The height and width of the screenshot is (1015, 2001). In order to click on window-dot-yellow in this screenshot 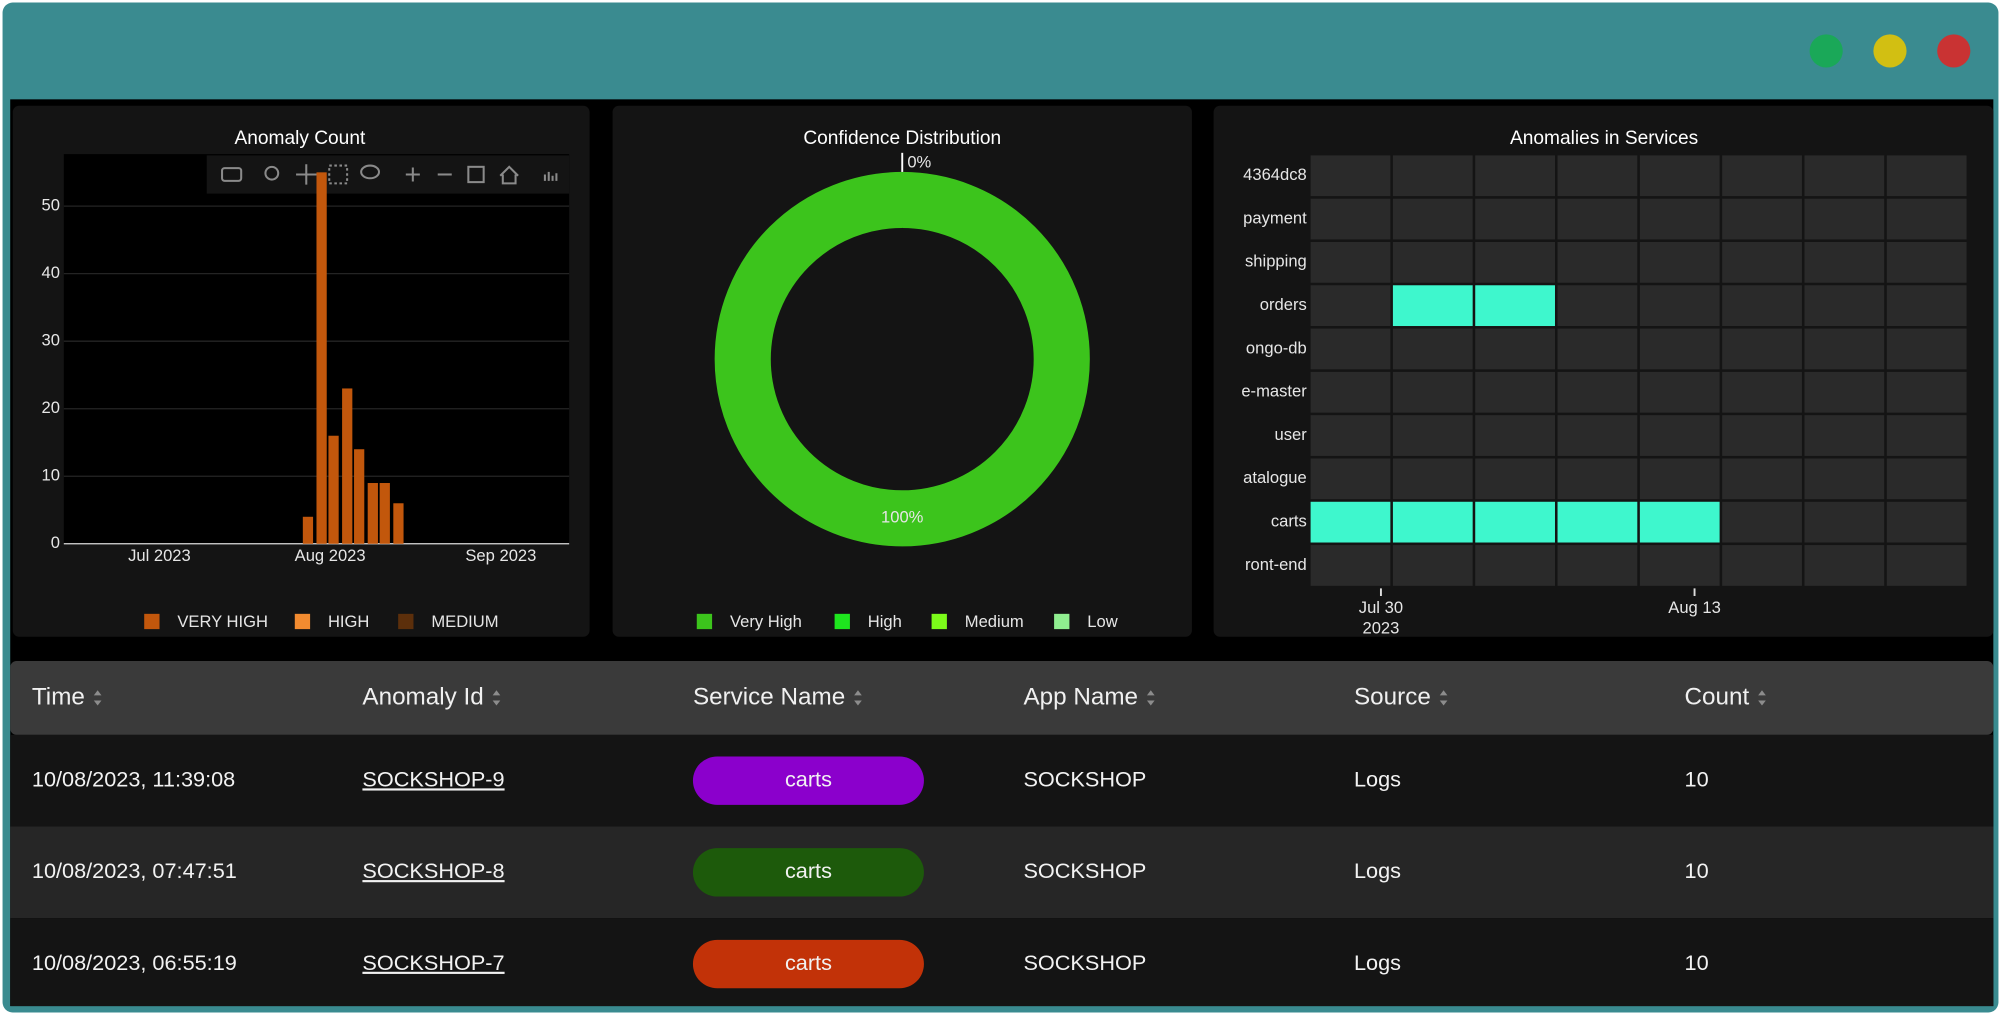, I will do `click(1890, 51)`.